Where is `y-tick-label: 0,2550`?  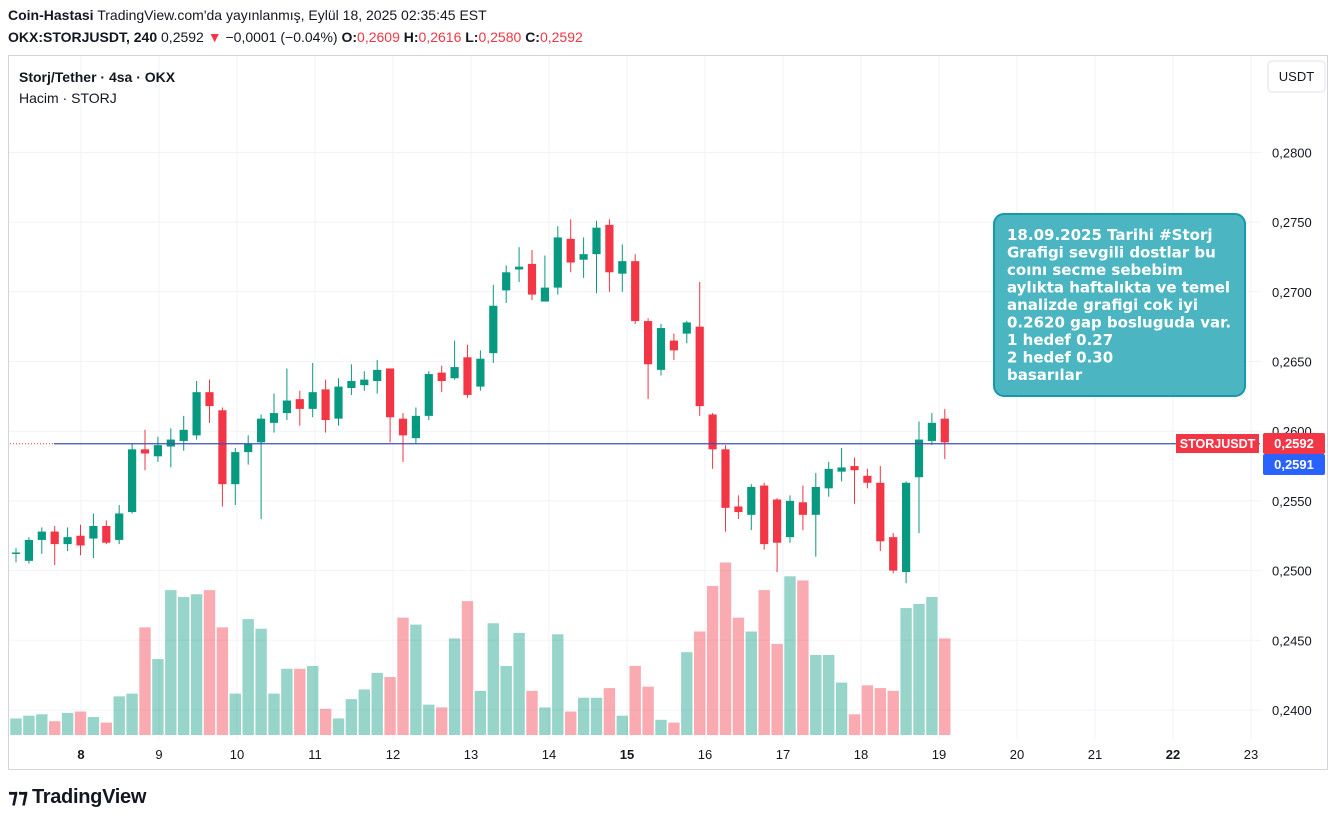 y-tick-label: 0,2550 is located at coordinates (1292, 501).